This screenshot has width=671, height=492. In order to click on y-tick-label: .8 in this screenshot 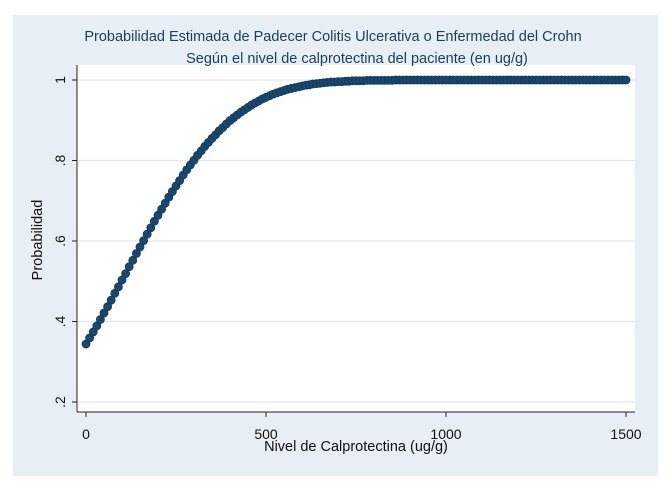, I will do `click(60, 160)`.